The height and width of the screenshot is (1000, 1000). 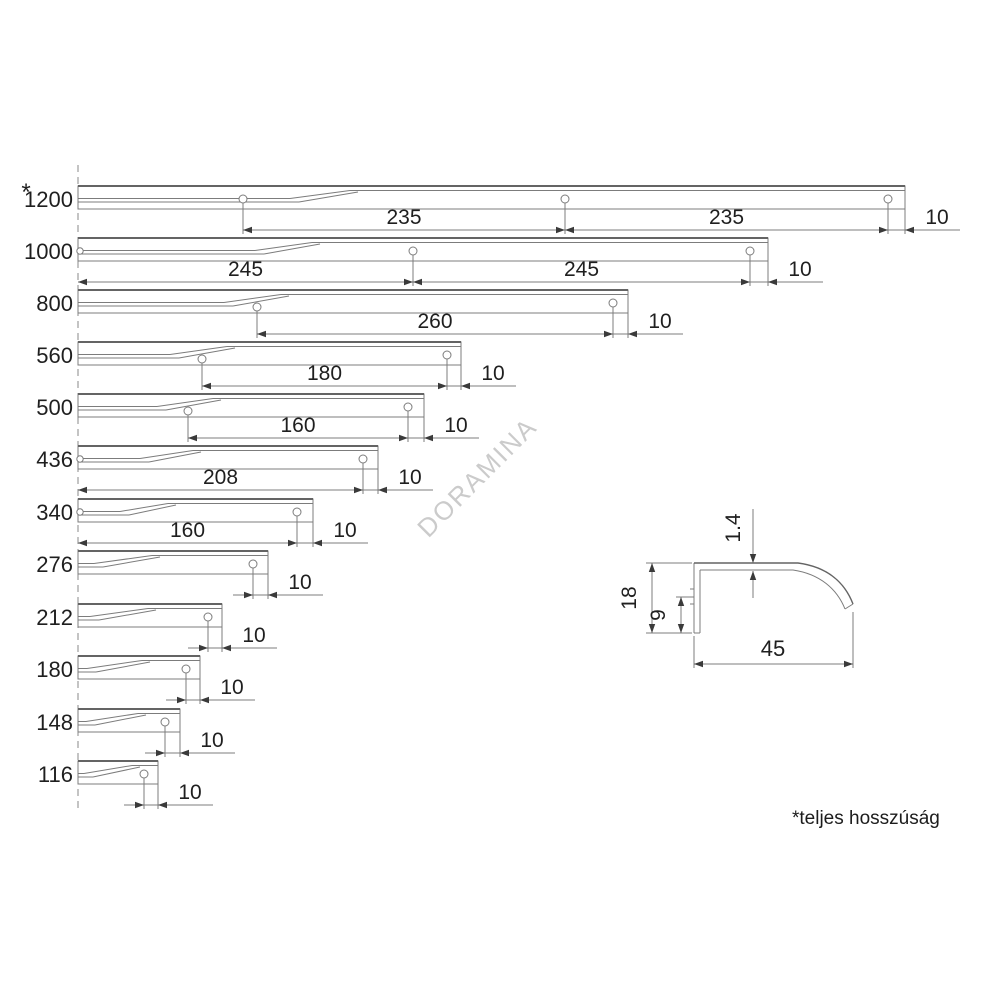 I want to click on row-length-label: 148, so click(x=54, y=722).